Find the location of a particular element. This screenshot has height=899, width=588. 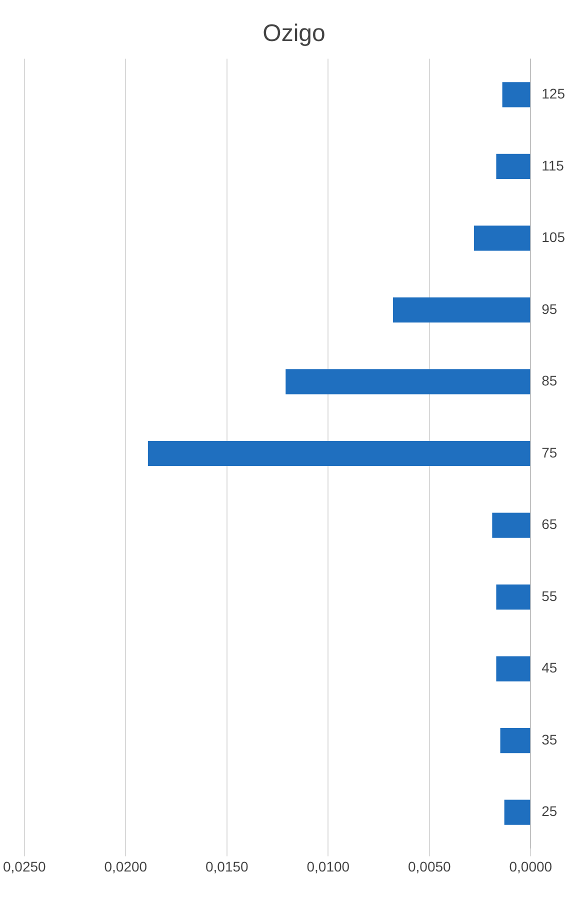

y-tick-label: 115 is located at coordinates (553, 165).